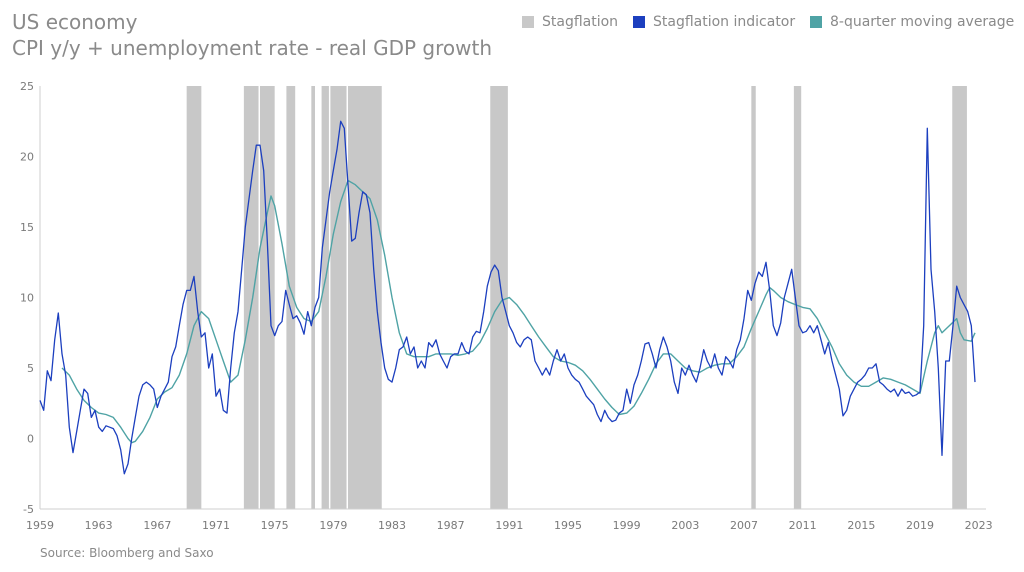 Image resolution: width=1024 pixels, height=572 pixels. I want to click on x-tick-label-2: 1967, so click(157, 525).